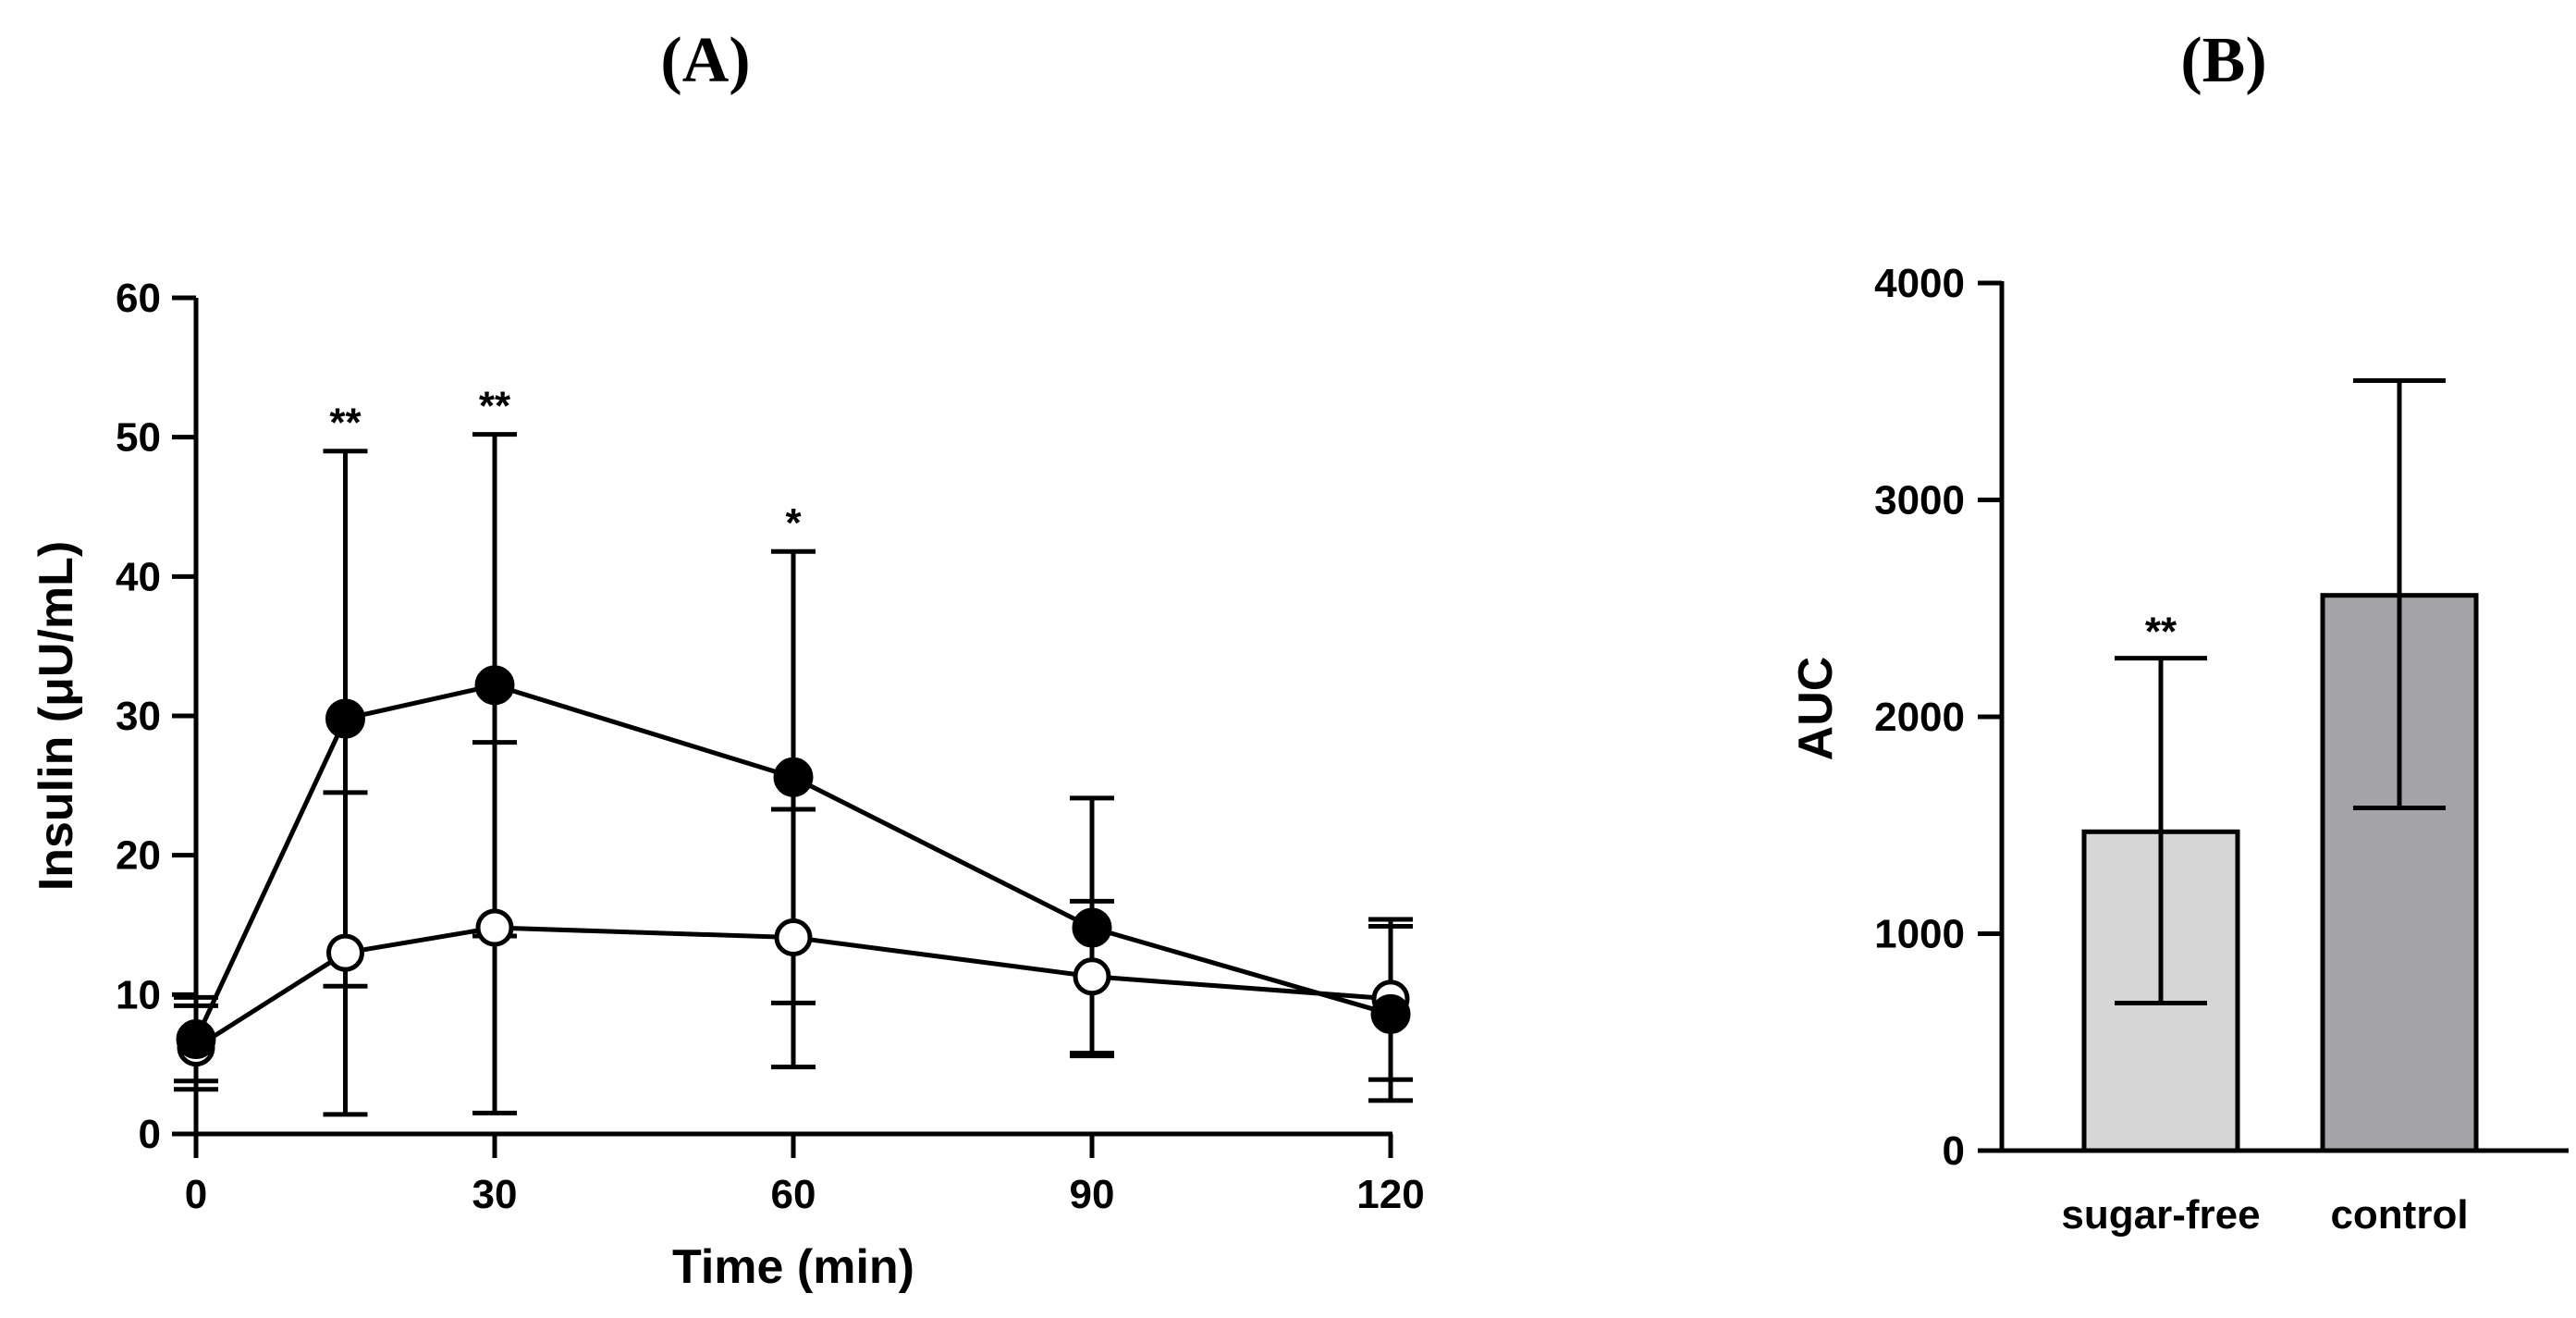  What do you see at coordinates (138, 856) in the screenshot?
I see `panel-a-y-tick-label: 20` at bounding box center [138, 856].